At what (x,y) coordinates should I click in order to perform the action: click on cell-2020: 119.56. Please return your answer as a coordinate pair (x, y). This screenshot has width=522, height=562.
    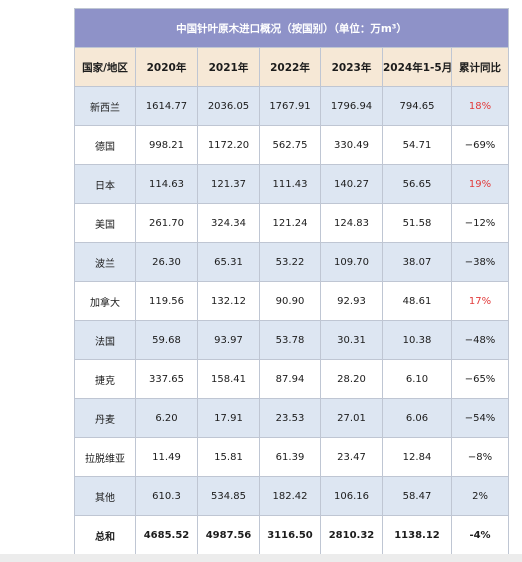
    Looking at the image, I should click on (166, 301).